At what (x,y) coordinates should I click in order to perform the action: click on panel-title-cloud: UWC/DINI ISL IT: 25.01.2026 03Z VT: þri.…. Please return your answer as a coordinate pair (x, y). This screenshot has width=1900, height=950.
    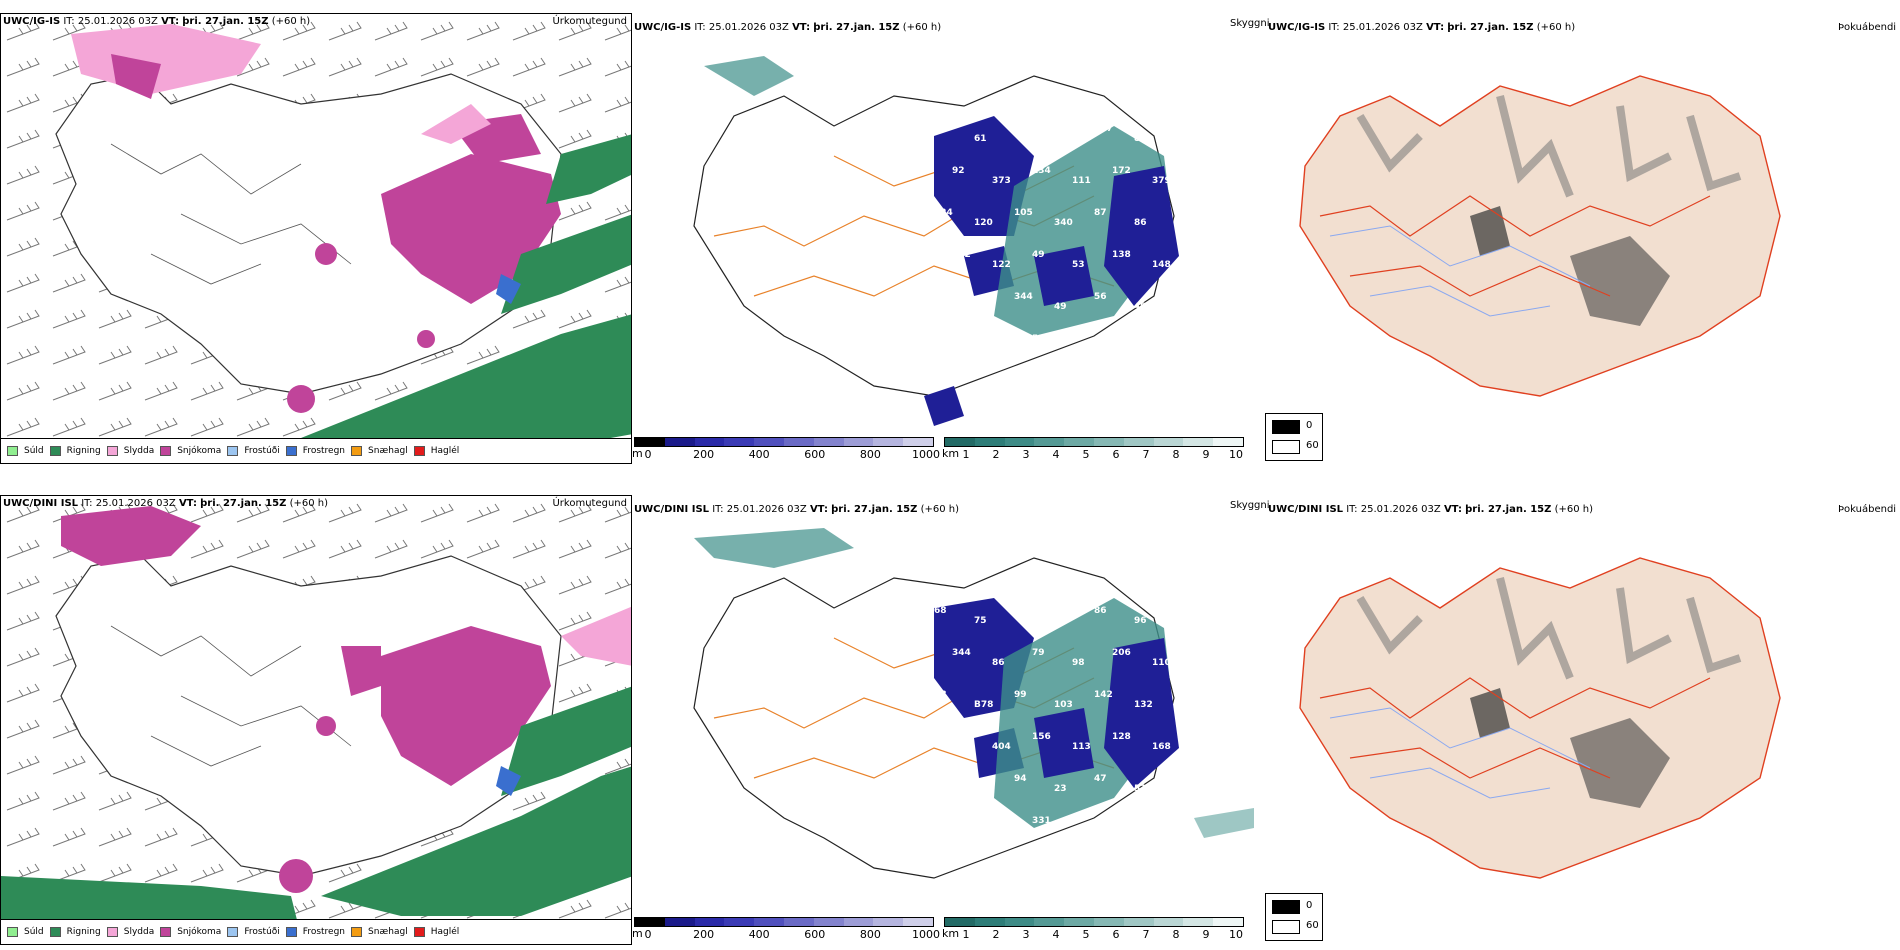
    Looking at the image, I should click on (797, 509).